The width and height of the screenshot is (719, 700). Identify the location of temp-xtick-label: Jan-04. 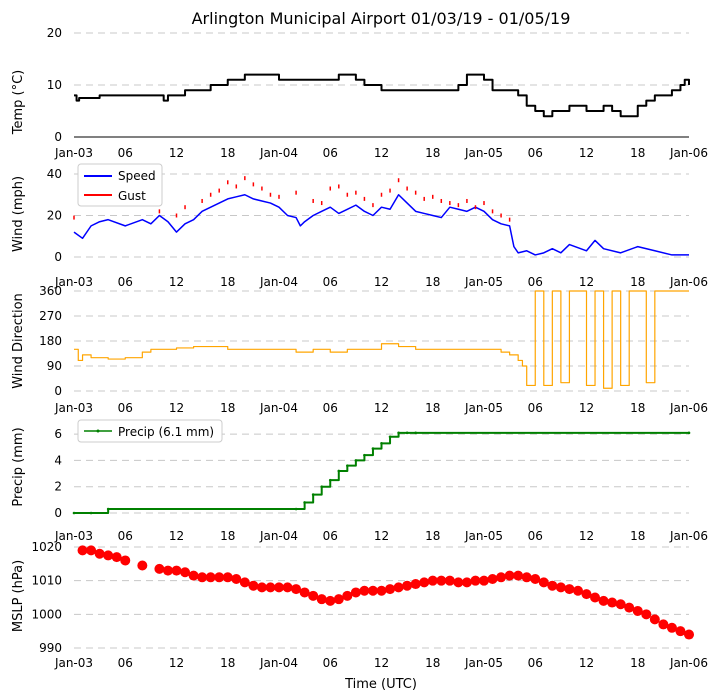
(278, 153).